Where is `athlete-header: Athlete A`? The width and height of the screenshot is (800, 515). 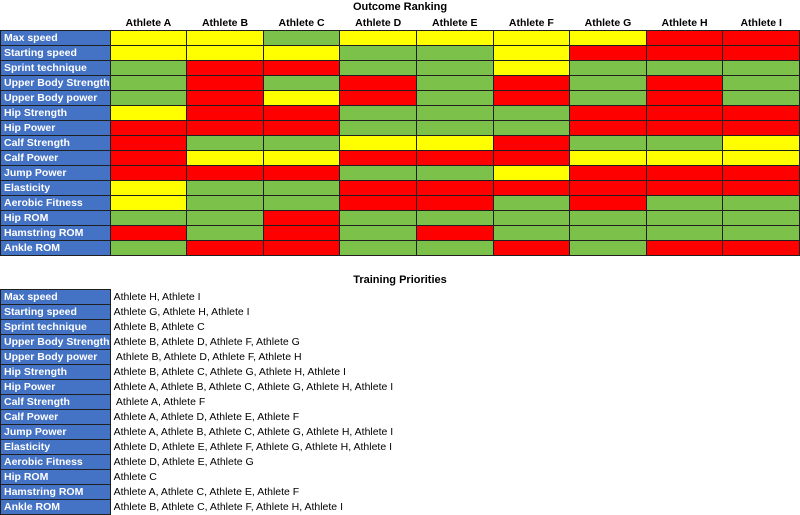
athlete-header: Athlete A is located at coordinates (148, 22).